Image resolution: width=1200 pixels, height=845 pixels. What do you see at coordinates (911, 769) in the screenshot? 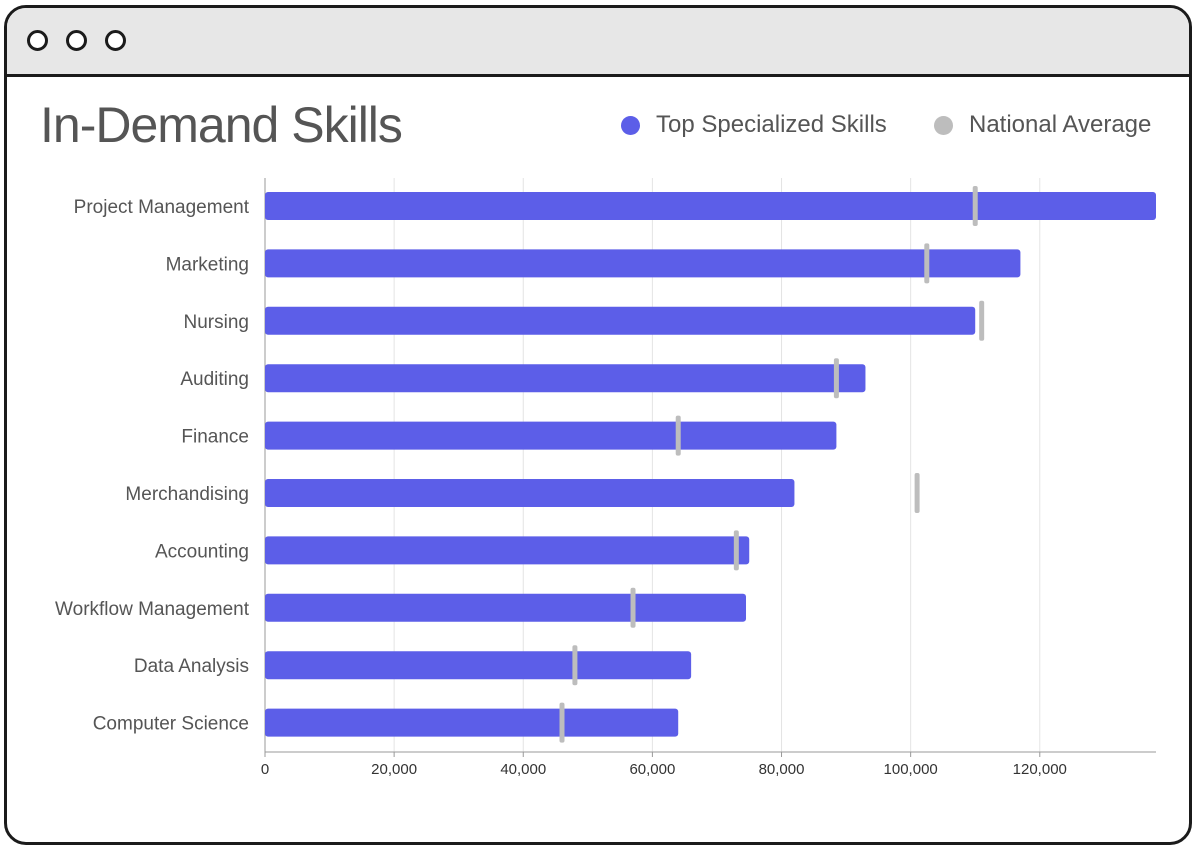
I see `x-tick-label: 100,000` at bounding box center [911, 769].